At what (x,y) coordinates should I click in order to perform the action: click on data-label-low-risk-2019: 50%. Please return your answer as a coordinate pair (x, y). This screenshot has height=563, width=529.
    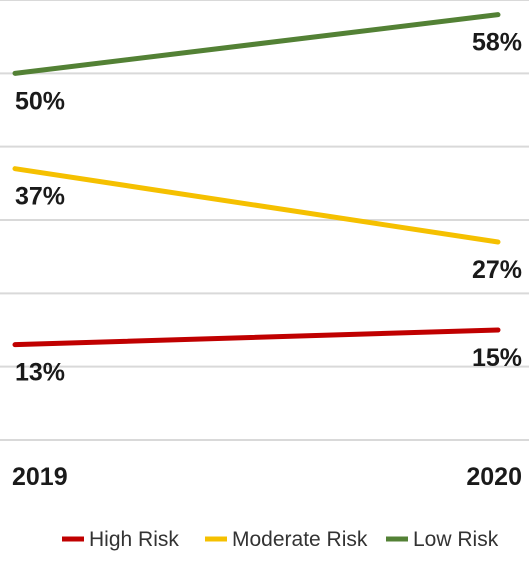
    Looking at the image, I should click on (40, 101).